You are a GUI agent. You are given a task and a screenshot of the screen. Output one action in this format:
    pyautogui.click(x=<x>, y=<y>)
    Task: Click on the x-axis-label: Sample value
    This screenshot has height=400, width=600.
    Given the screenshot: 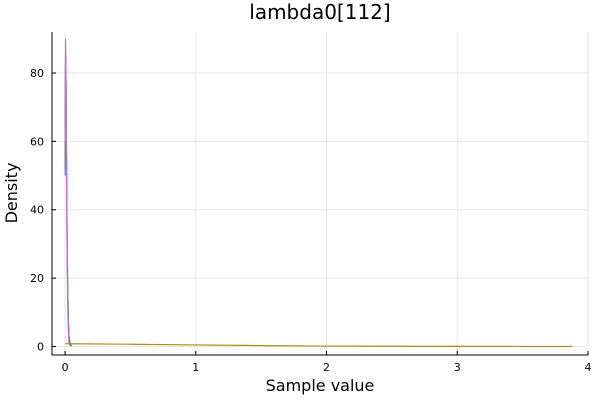 What is the action you would take?
    pyautogui.click(x=320, y=385)
    